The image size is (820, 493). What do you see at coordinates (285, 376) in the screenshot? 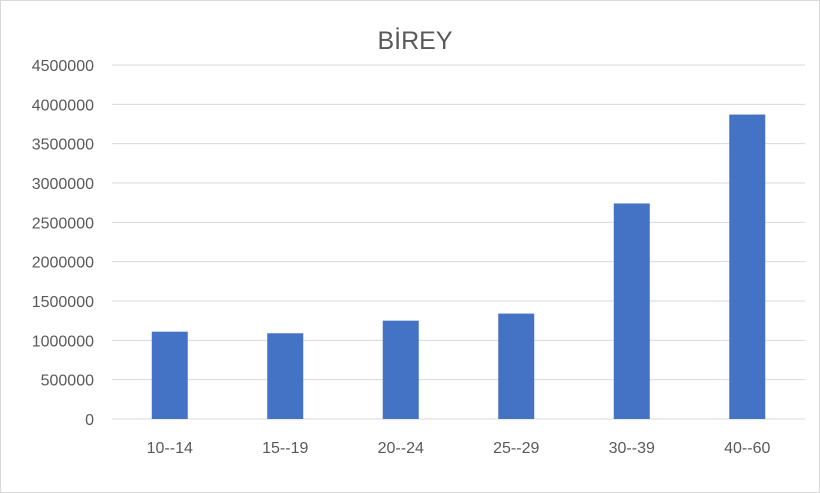
I see `bar-15--19` at bounding box center [285, 376].